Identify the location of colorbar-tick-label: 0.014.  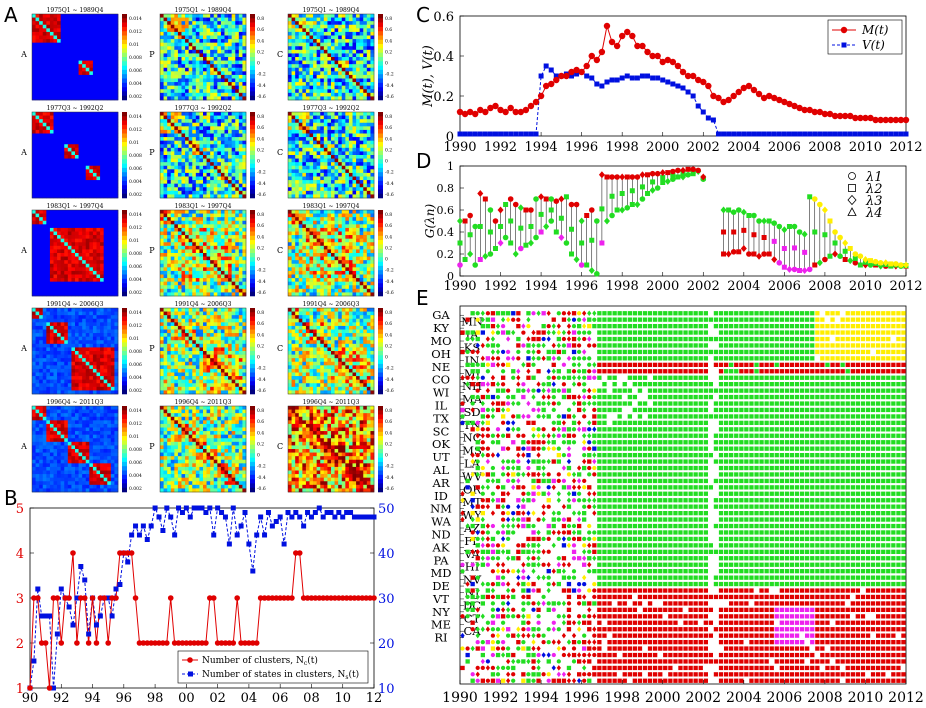
(135, 117).